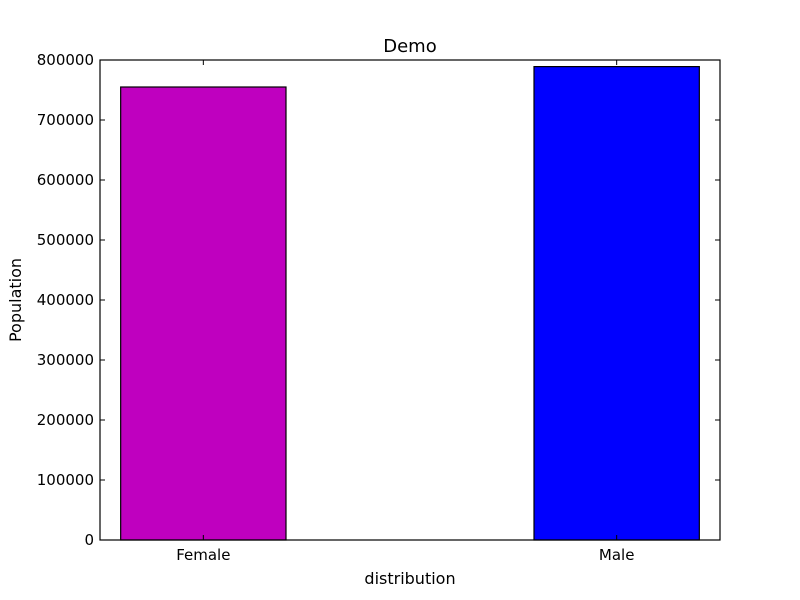 The width and height of the screenshot is (800, 600). Describe the element at coordinates (65, 300) in the screenshot. I see `y-tick-label: 400000` at that location.